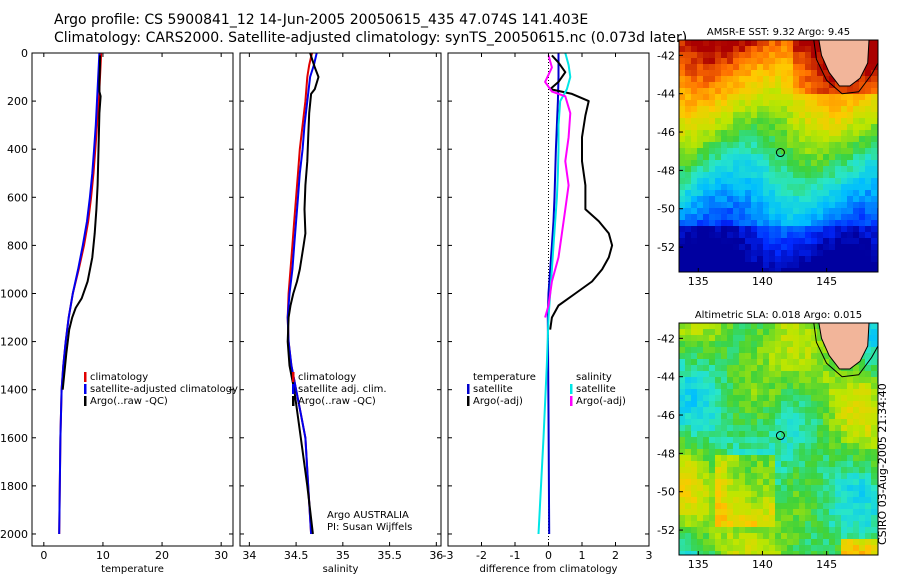 The height and width of the screenshot is (580, 900). Describe the element at coordinates (14, 534) in the screenshot. I see `depth-tick-label: 2000` at that location.